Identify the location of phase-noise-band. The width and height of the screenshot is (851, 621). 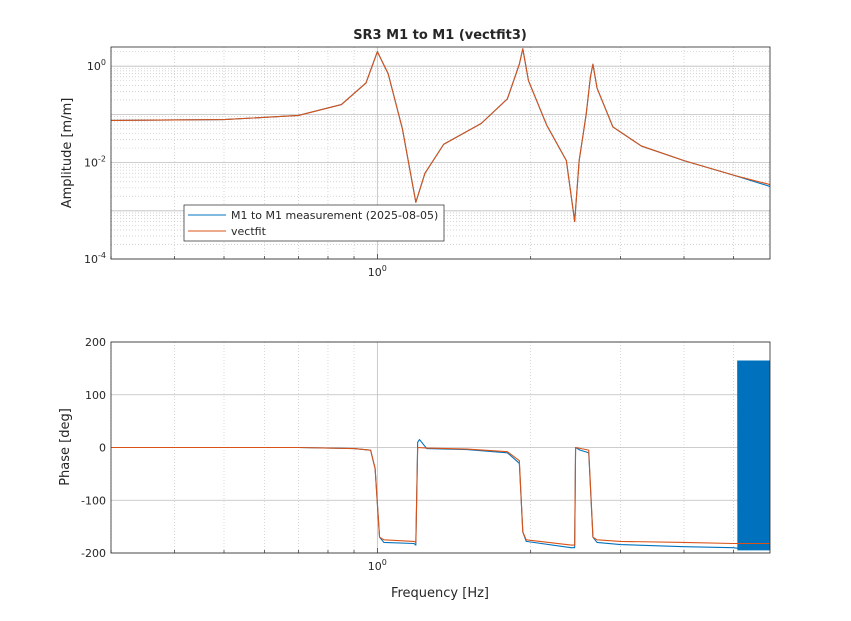
(753, 455).